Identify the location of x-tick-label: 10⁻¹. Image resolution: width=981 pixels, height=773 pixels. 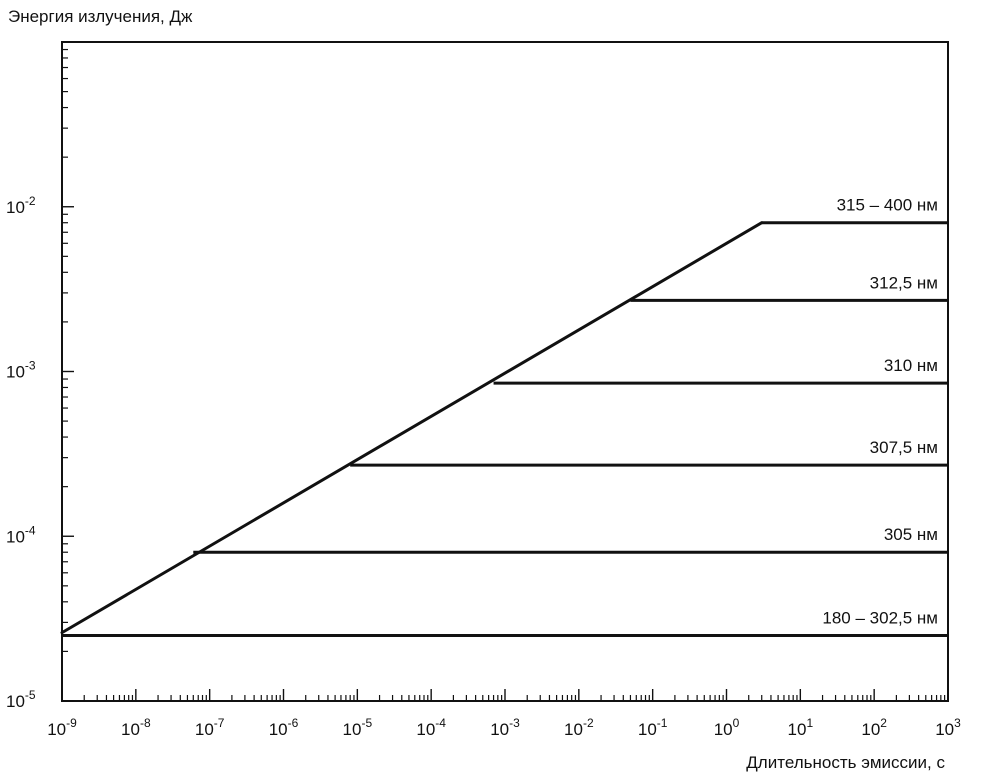
(653, 727).